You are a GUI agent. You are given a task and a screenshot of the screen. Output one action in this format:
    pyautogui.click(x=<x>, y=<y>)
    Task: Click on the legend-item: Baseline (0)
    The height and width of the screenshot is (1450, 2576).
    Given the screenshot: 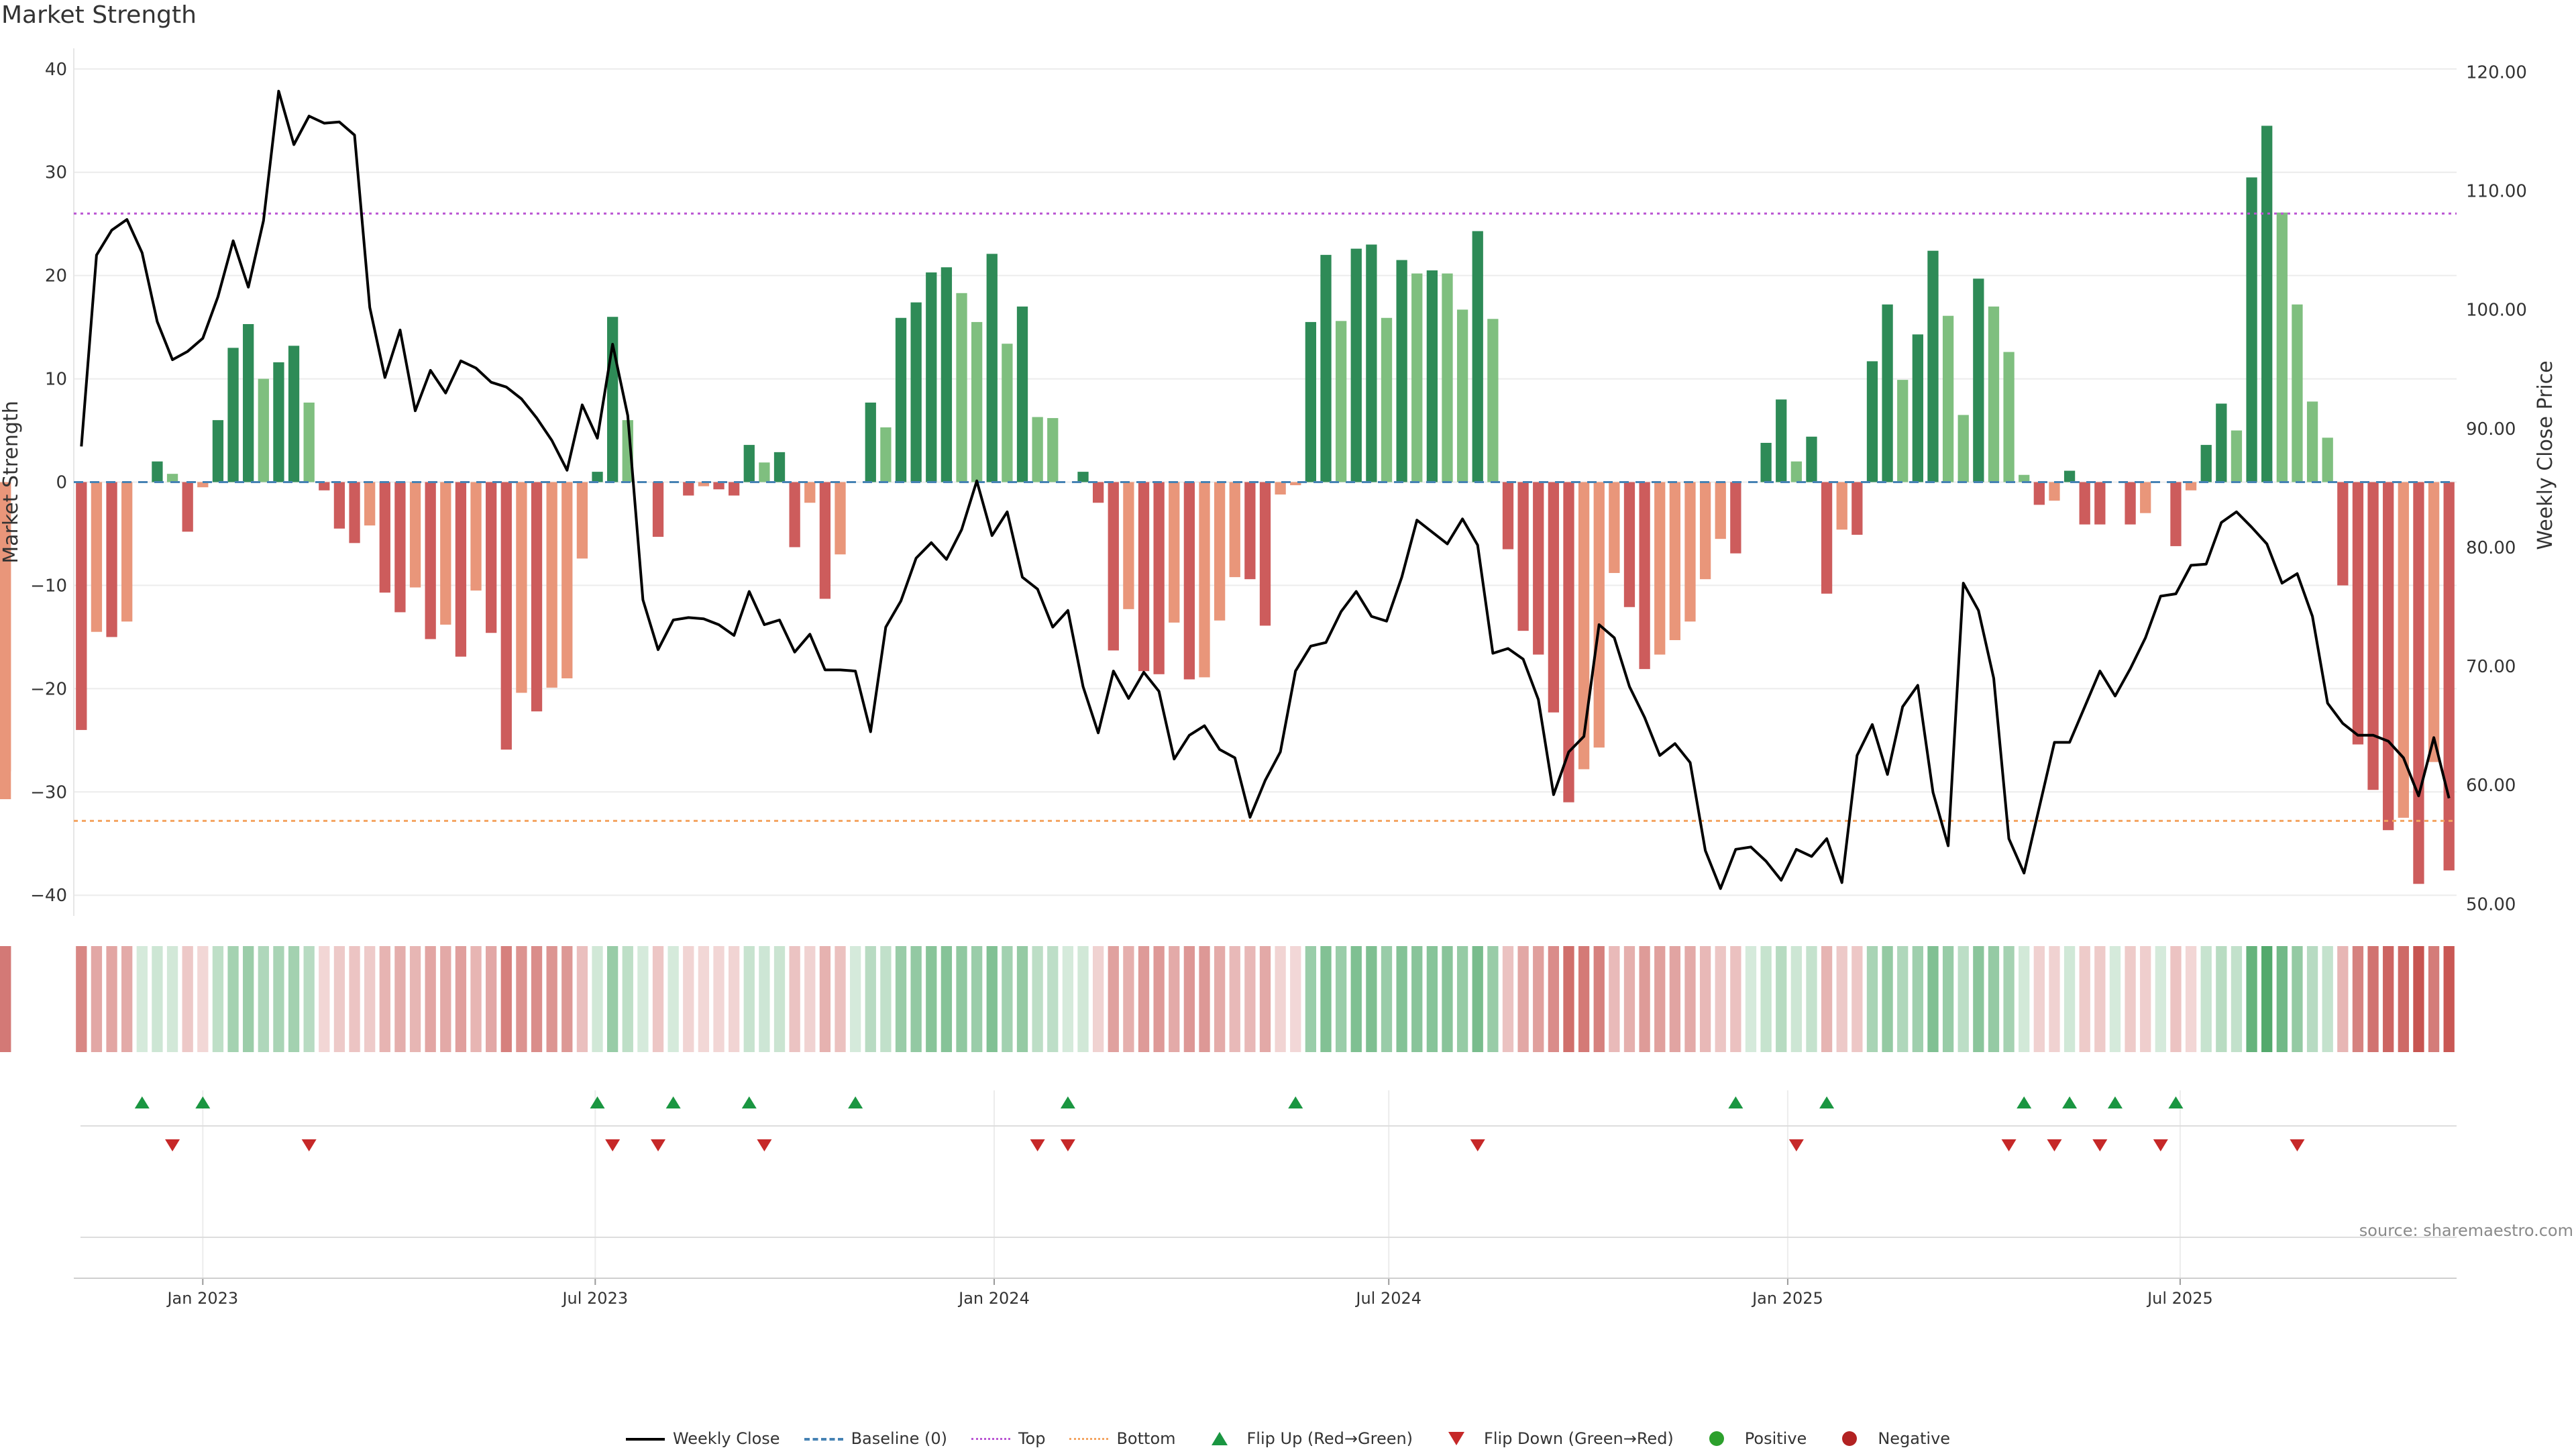 What is the action you would take?
    pyautogui.click(x=875, y=1438)
    